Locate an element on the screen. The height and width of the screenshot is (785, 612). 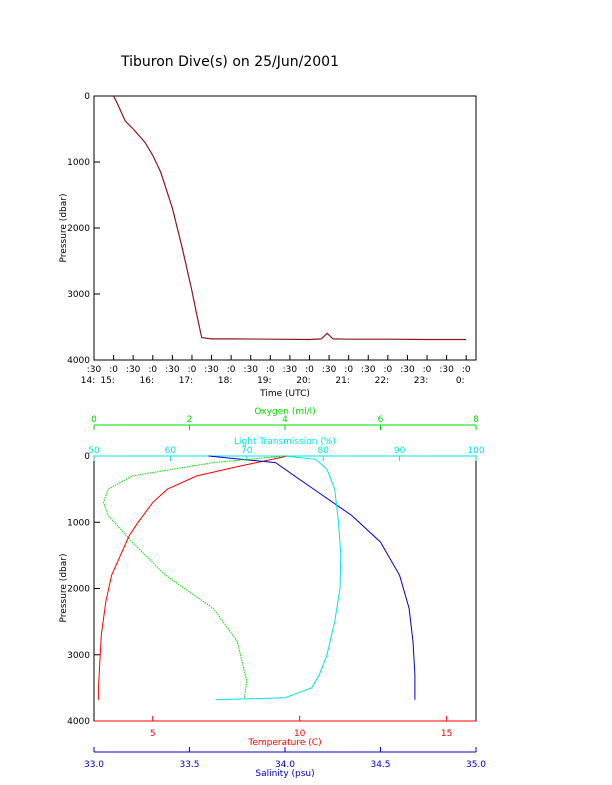
oxygen-tick-label: 4 is located at coordinates (285, 420).